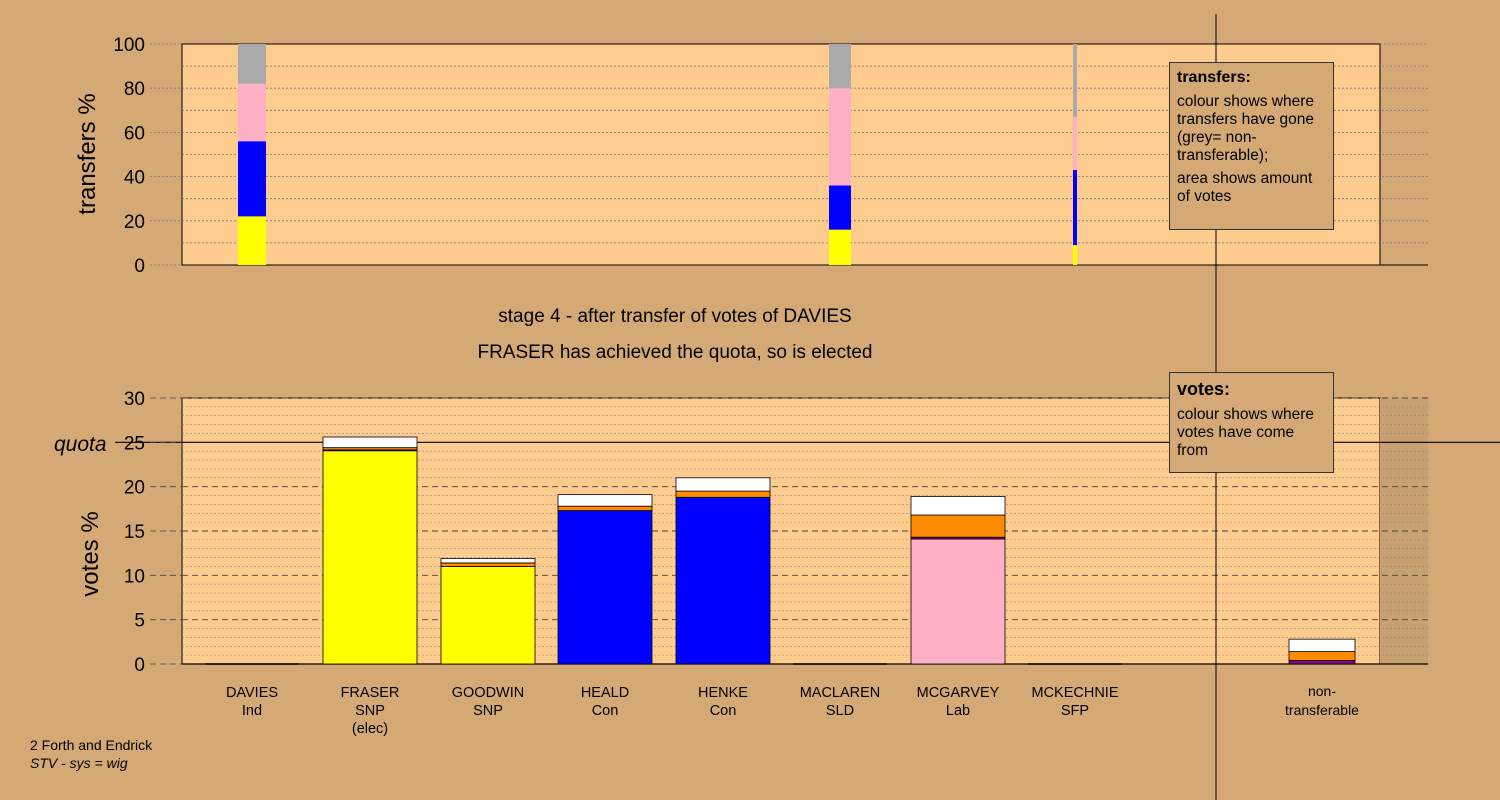 The width and height of the screenshot is (1500, 800). What do you see at coordinates (134, 89) in the screenshot?
I see `transfers-y-tick-label: 80` at bounding box center [134, 89].